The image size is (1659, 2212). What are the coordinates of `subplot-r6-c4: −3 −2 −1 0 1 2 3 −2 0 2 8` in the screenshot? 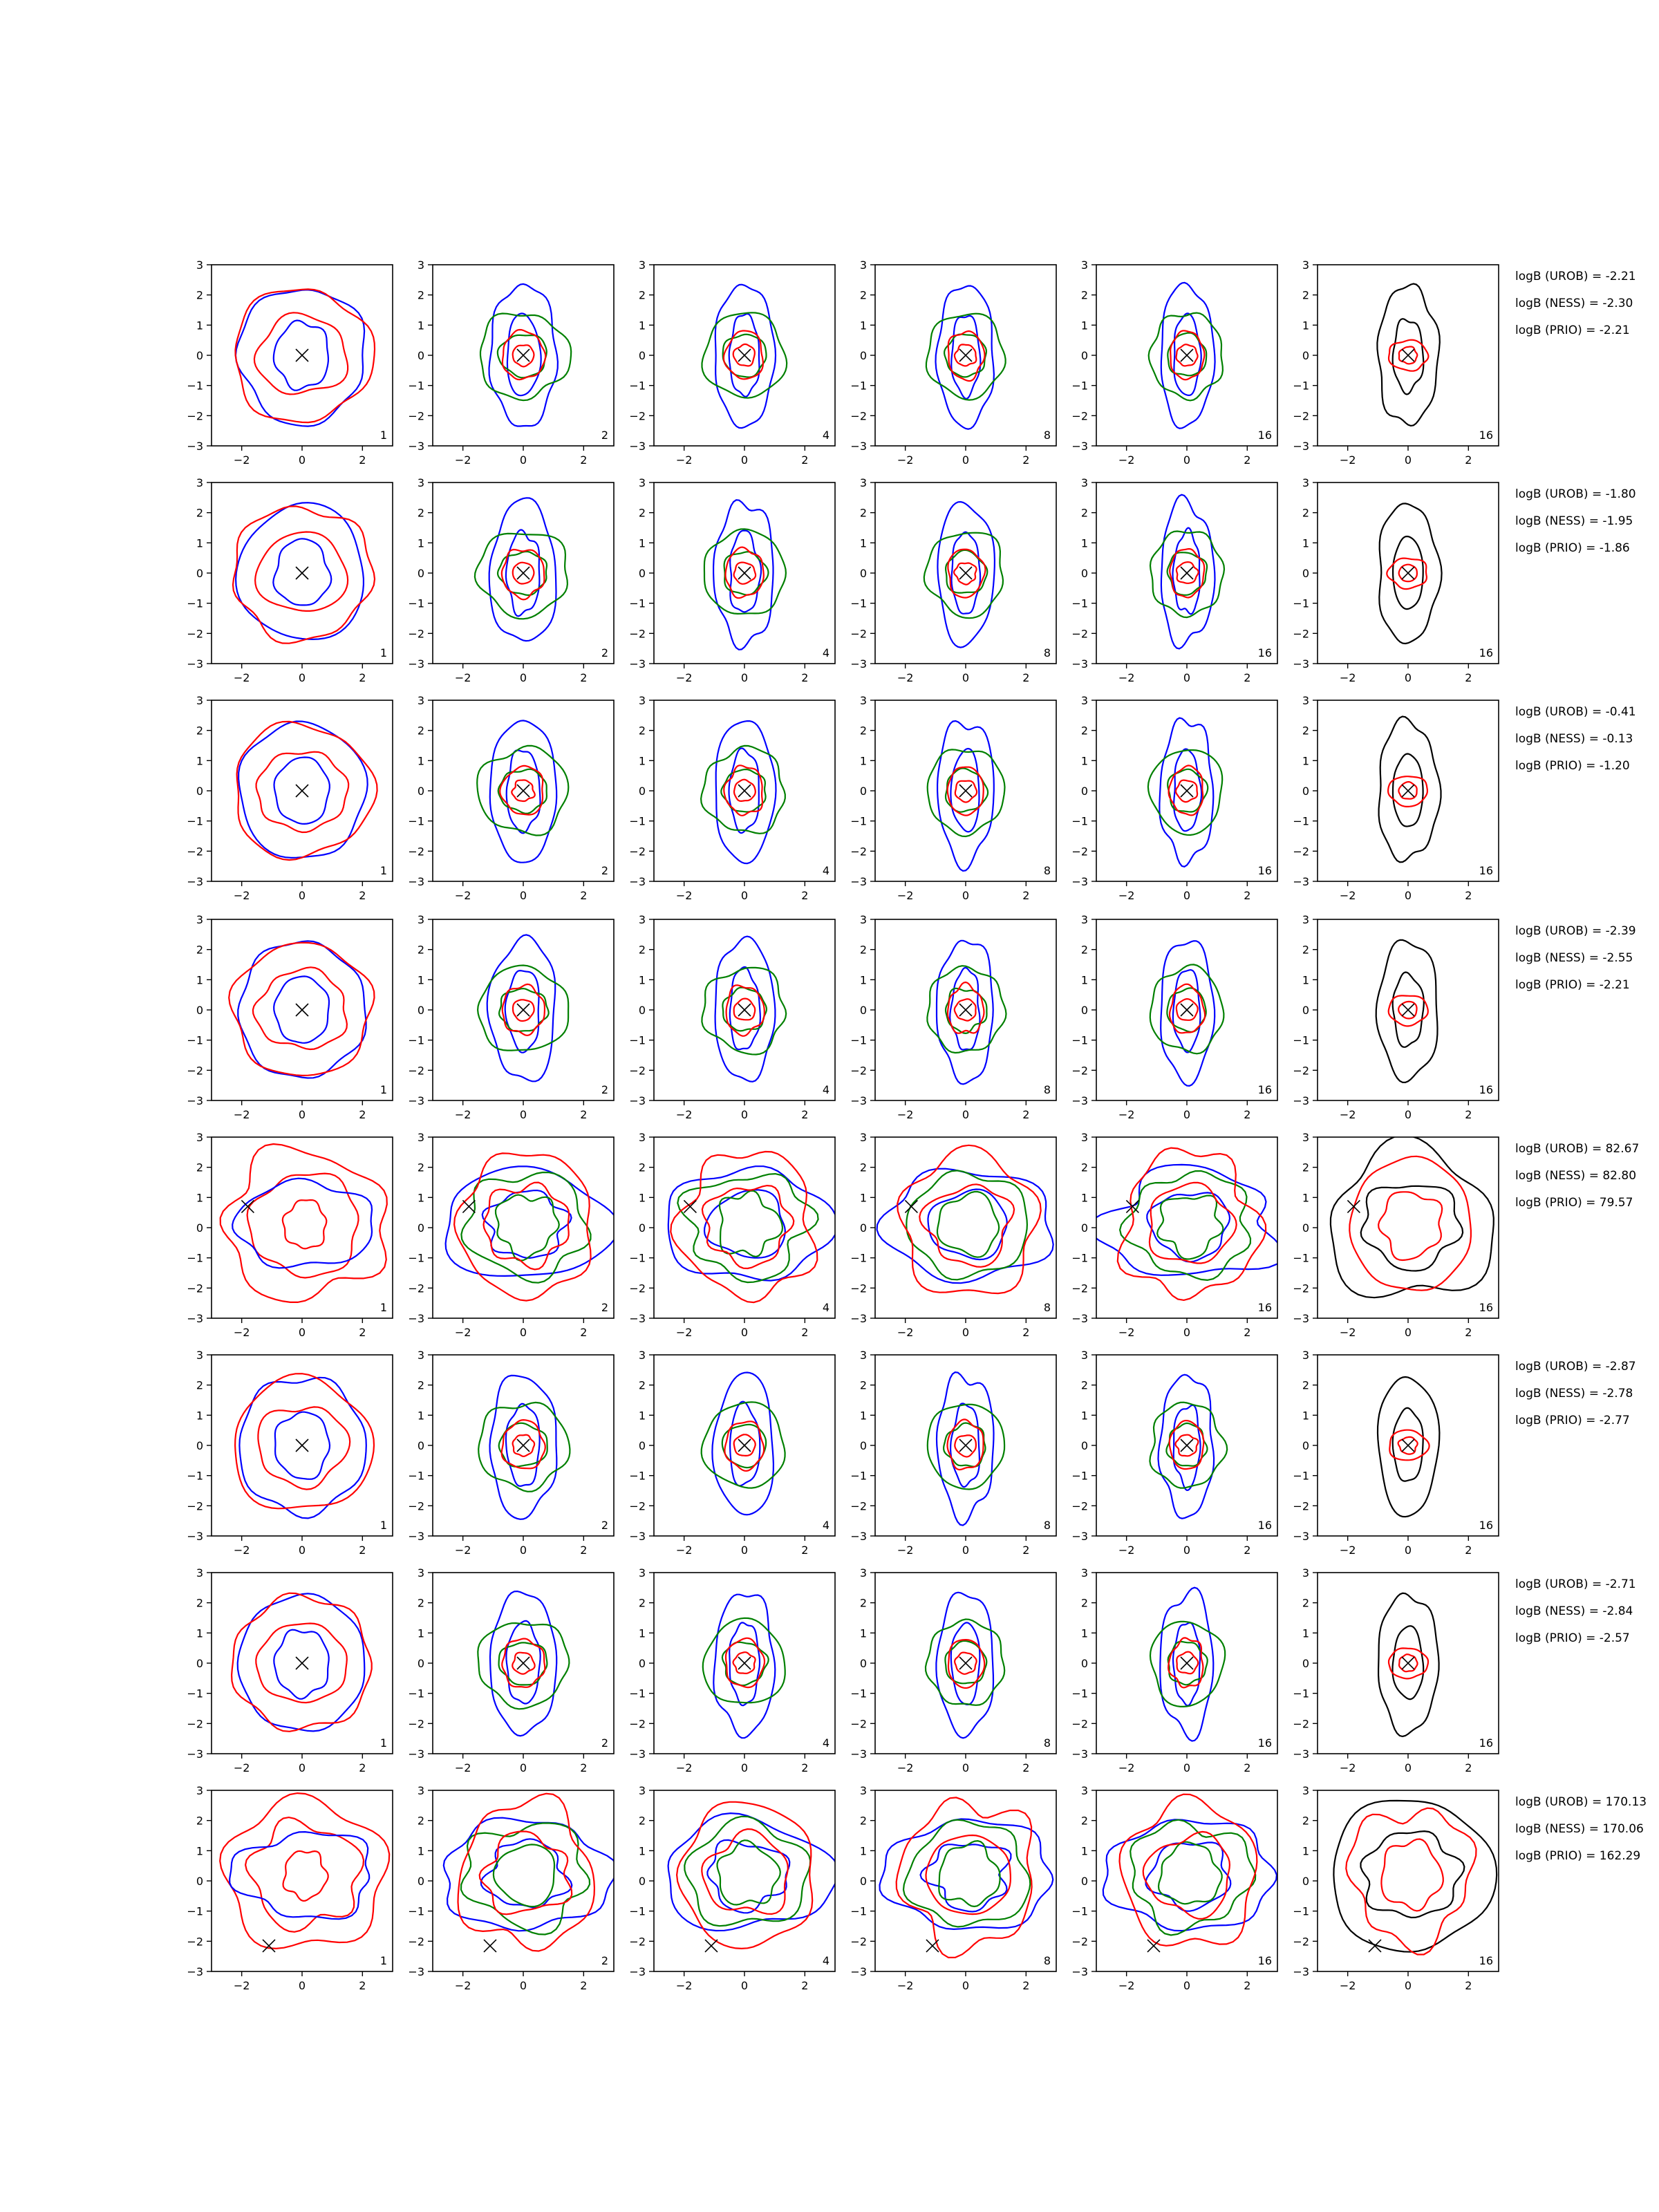 It's located at (953, 1453).